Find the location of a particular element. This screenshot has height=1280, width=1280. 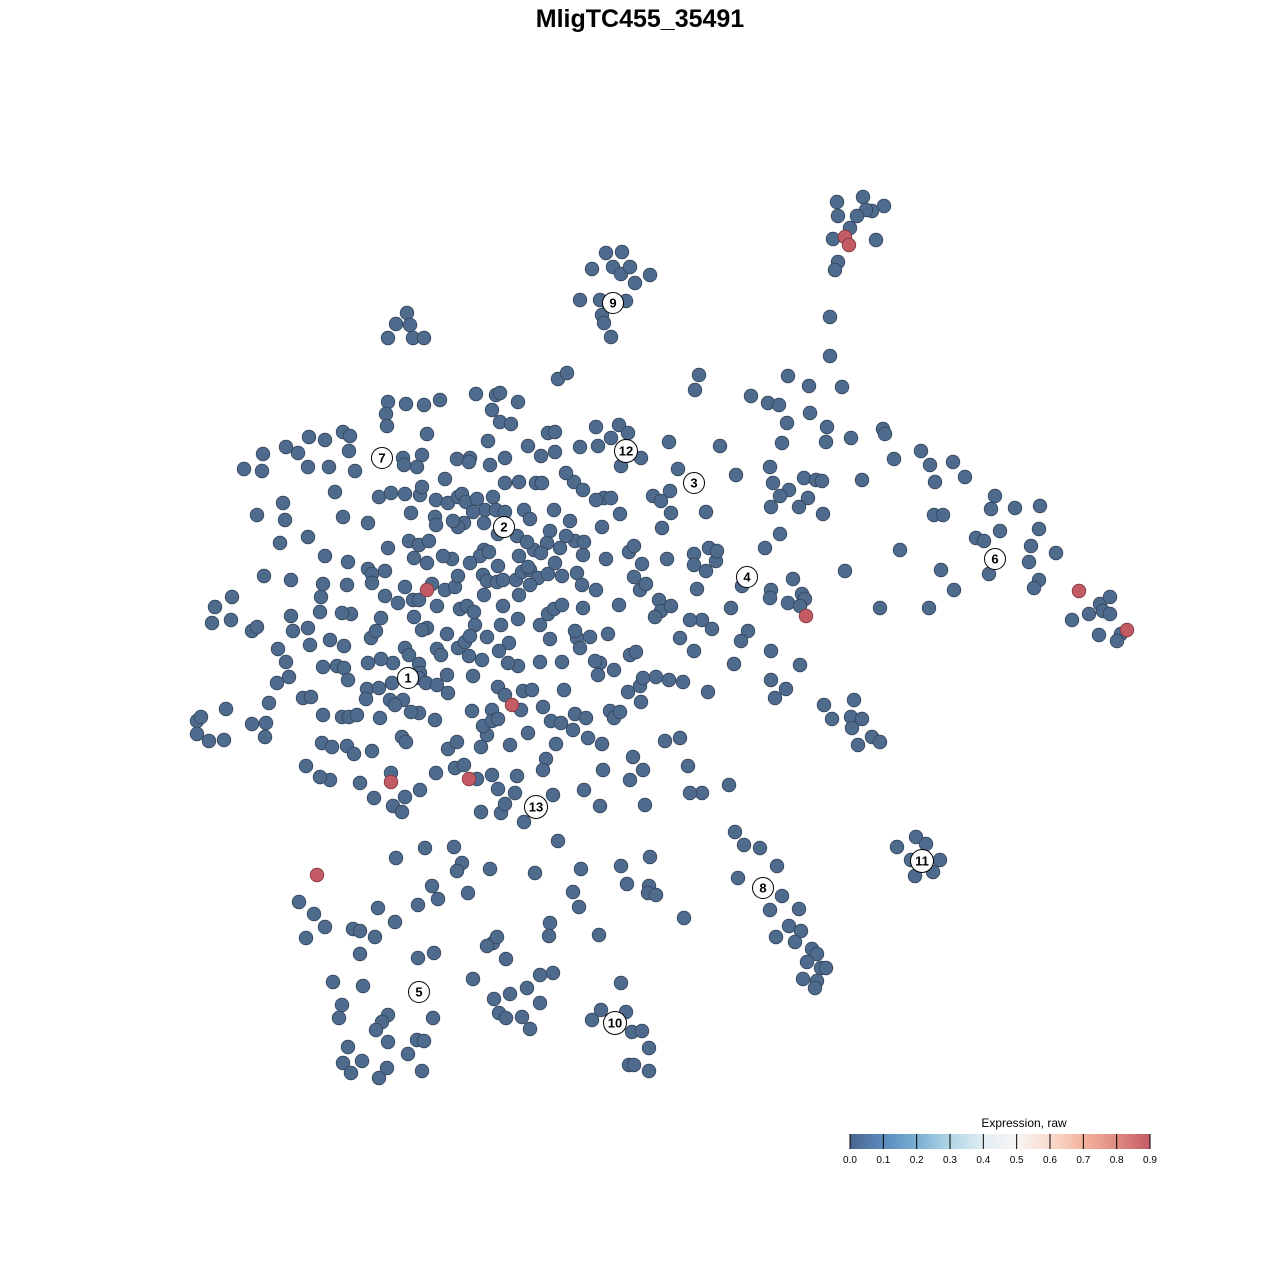

colorbar-tick-label: 0.2 is located at coordinates (917, 1160).